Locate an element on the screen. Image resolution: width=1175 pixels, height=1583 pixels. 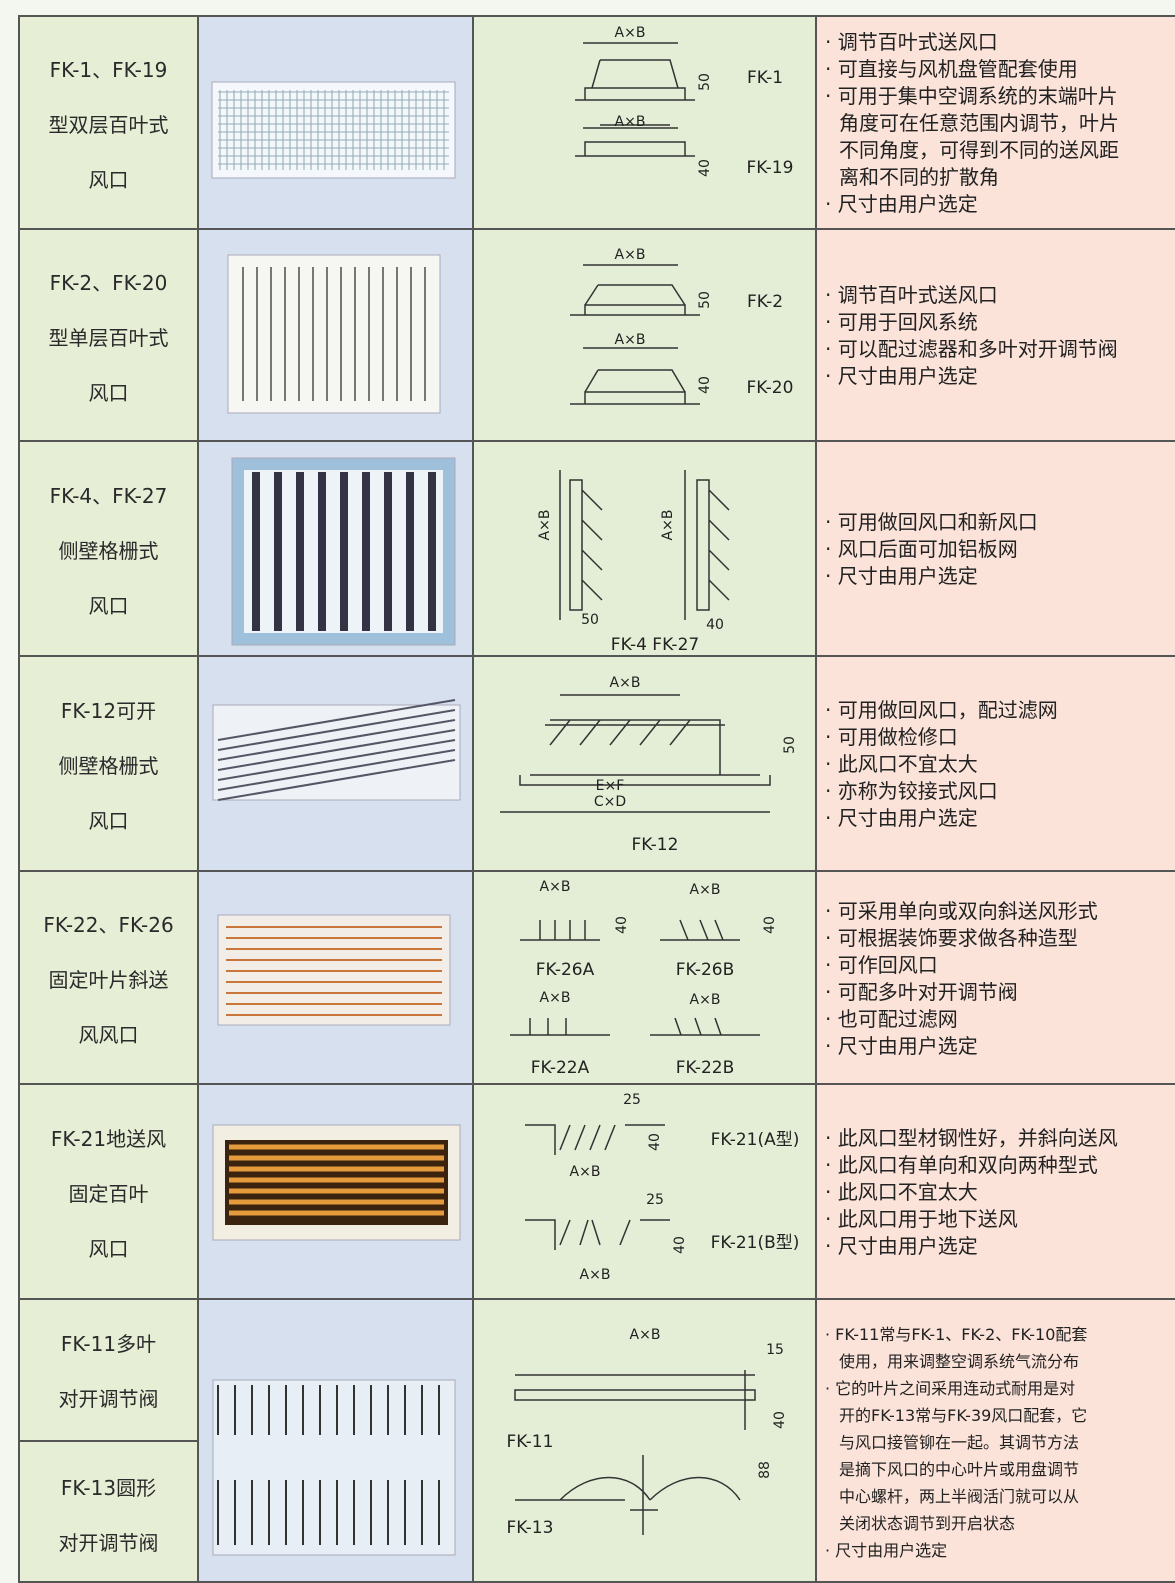
name-line: 风风口 is located at coordinates (108, 1035).